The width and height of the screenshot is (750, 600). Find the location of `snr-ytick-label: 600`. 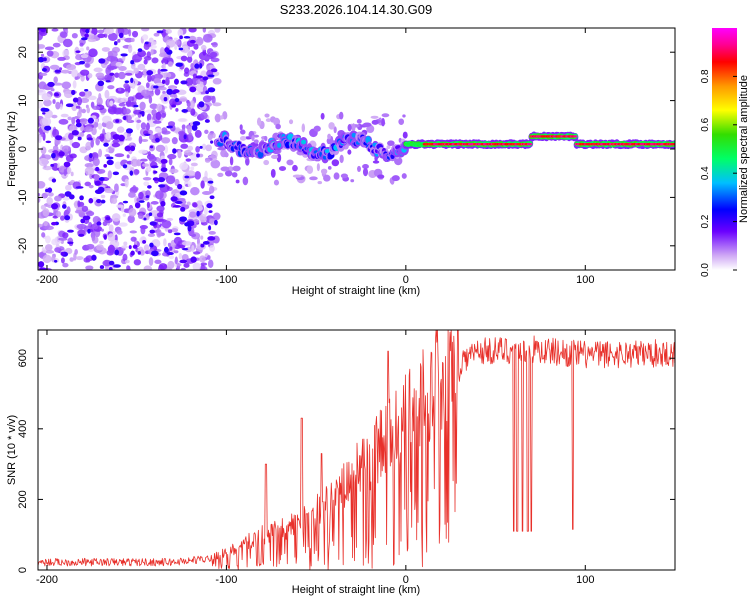

snr-ytick-label: 600 is located at coordinates (23, 358).